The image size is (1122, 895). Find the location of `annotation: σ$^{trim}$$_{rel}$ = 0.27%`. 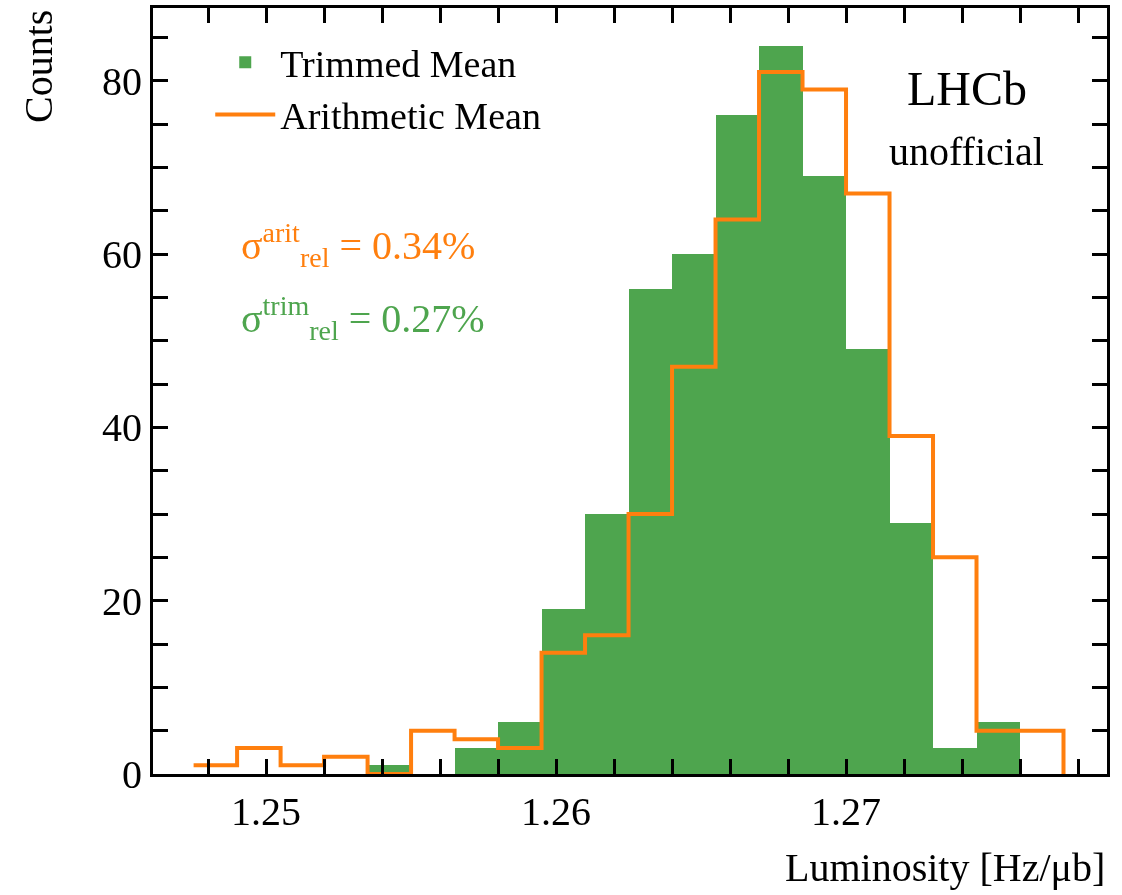

annotation: σ$^{trim}$$_{rel}$ = 0.27% is located at coordinates (363, 318).